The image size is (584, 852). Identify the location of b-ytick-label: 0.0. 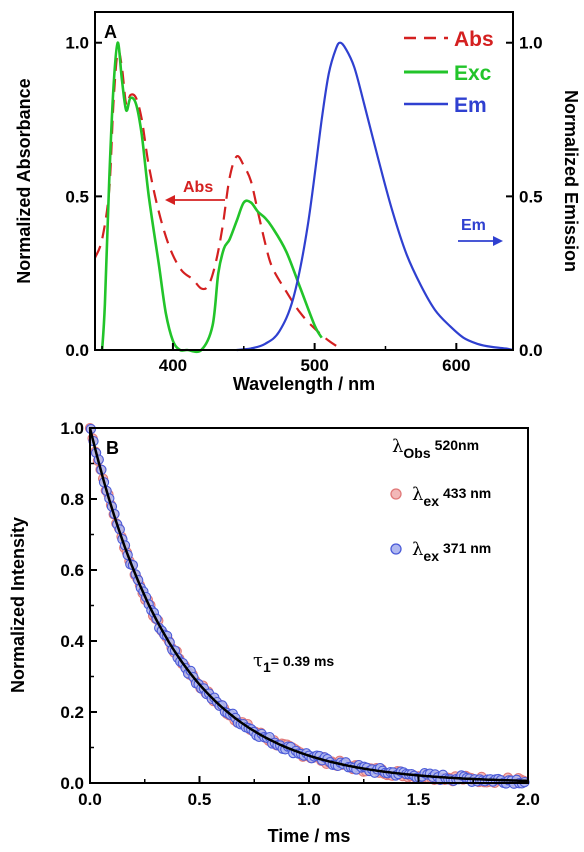
(72, 783).